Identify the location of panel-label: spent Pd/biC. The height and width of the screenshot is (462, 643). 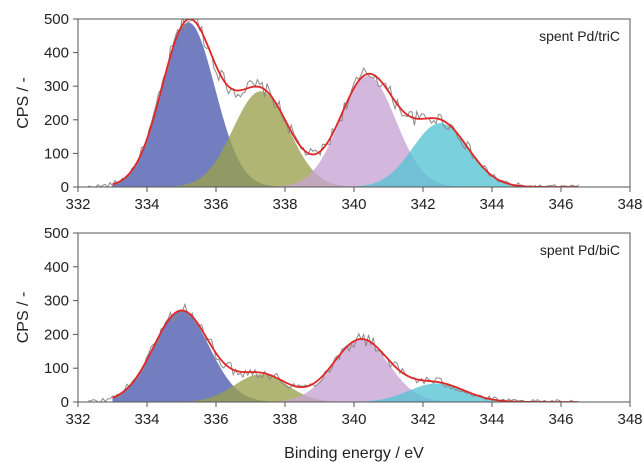
(580, 250).